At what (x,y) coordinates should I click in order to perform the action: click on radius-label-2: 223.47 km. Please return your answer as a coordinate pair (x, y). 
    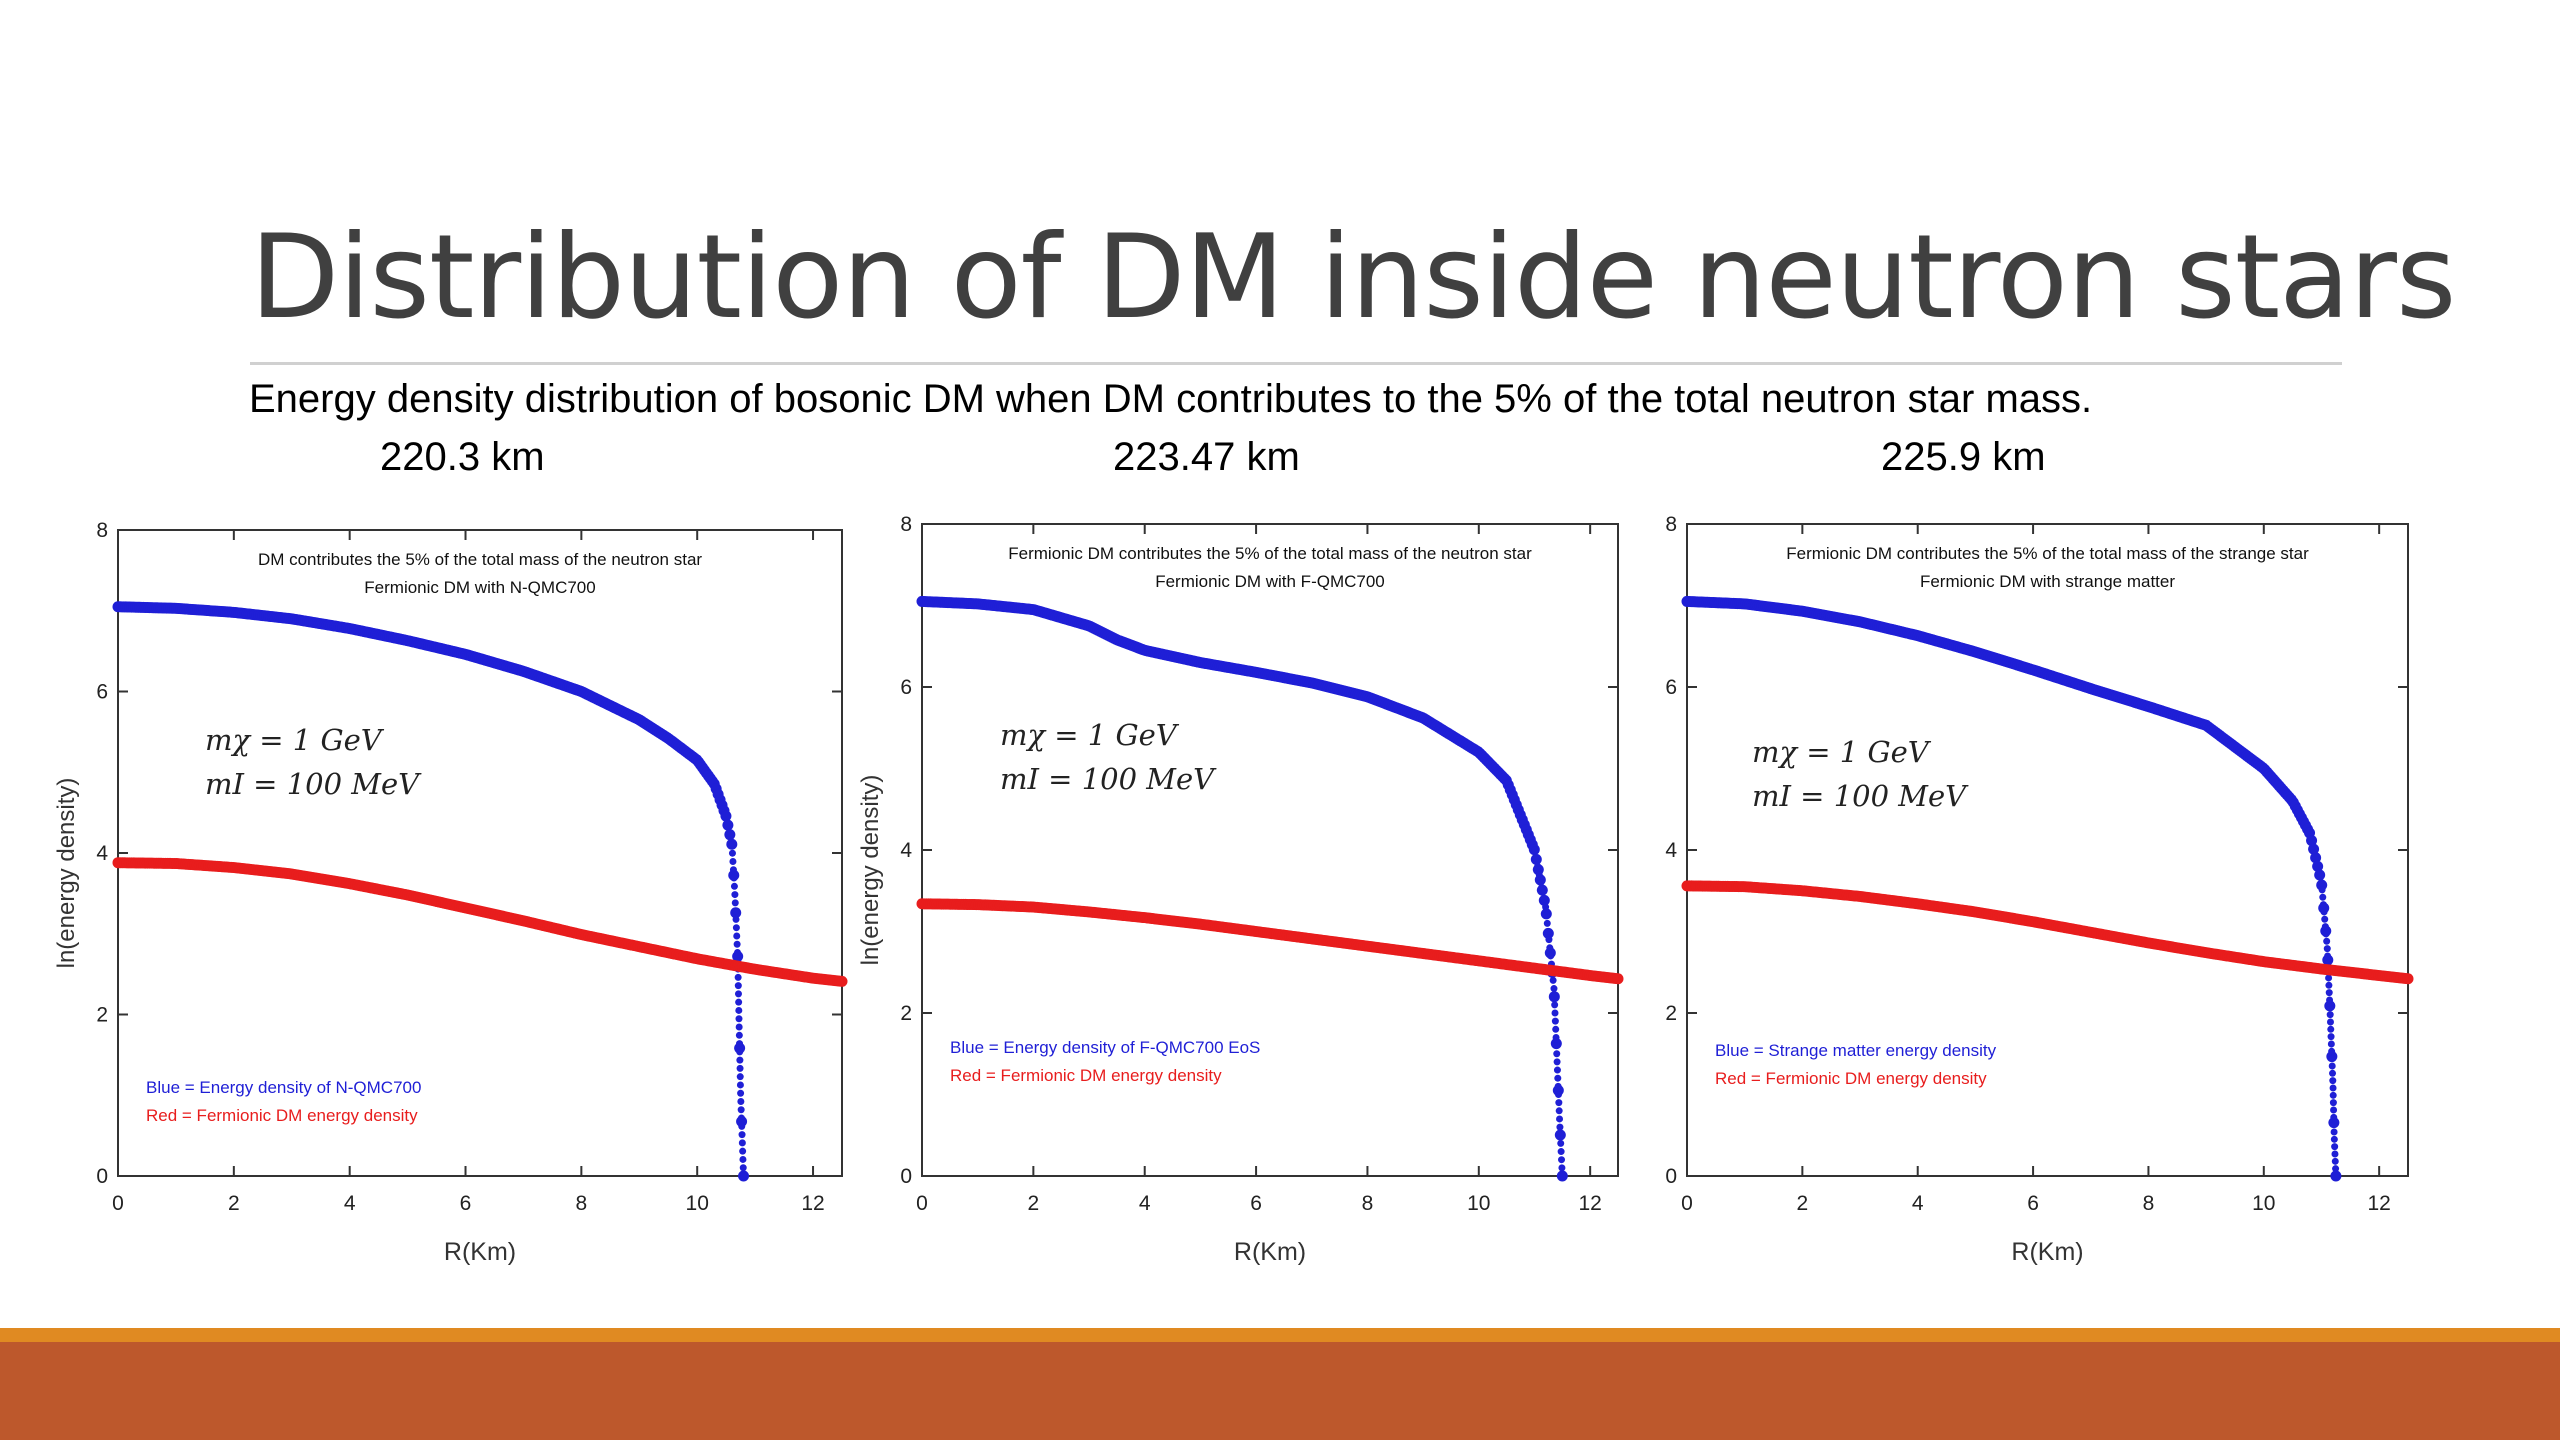
    Looking at the image, I should click on (1206, 457).